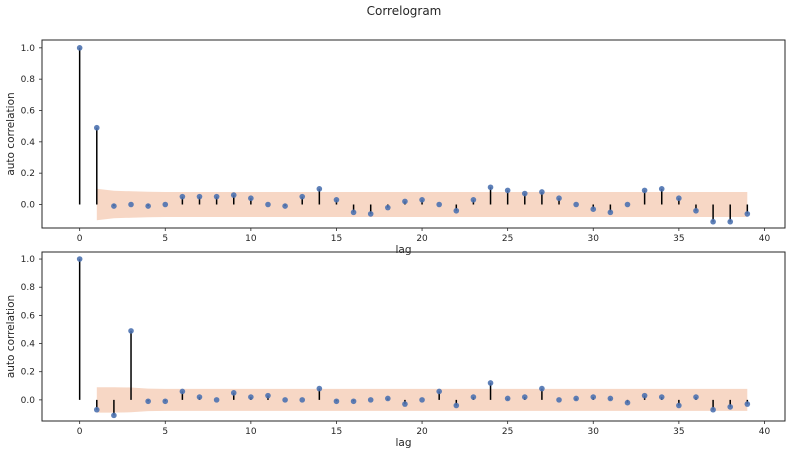  What do you see at coordinates (678, 239) in the screenshot?
I see `x-tick-label: 35` at bounding box center [678, 239].